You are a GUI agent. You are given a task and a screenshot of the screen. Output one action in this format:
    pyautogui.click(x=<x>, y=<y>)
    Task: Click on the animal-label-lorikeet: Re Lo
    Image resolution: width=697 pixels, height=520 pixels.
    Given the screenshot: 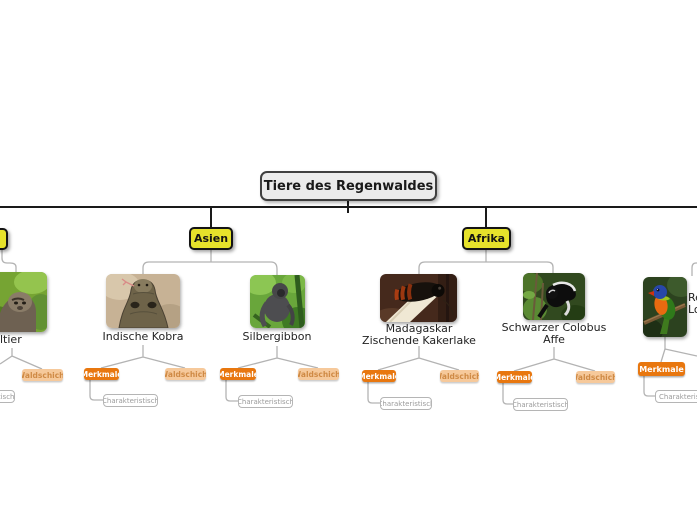 What is the action you would take?
    pyautogui.click(x=692, y=304)
    